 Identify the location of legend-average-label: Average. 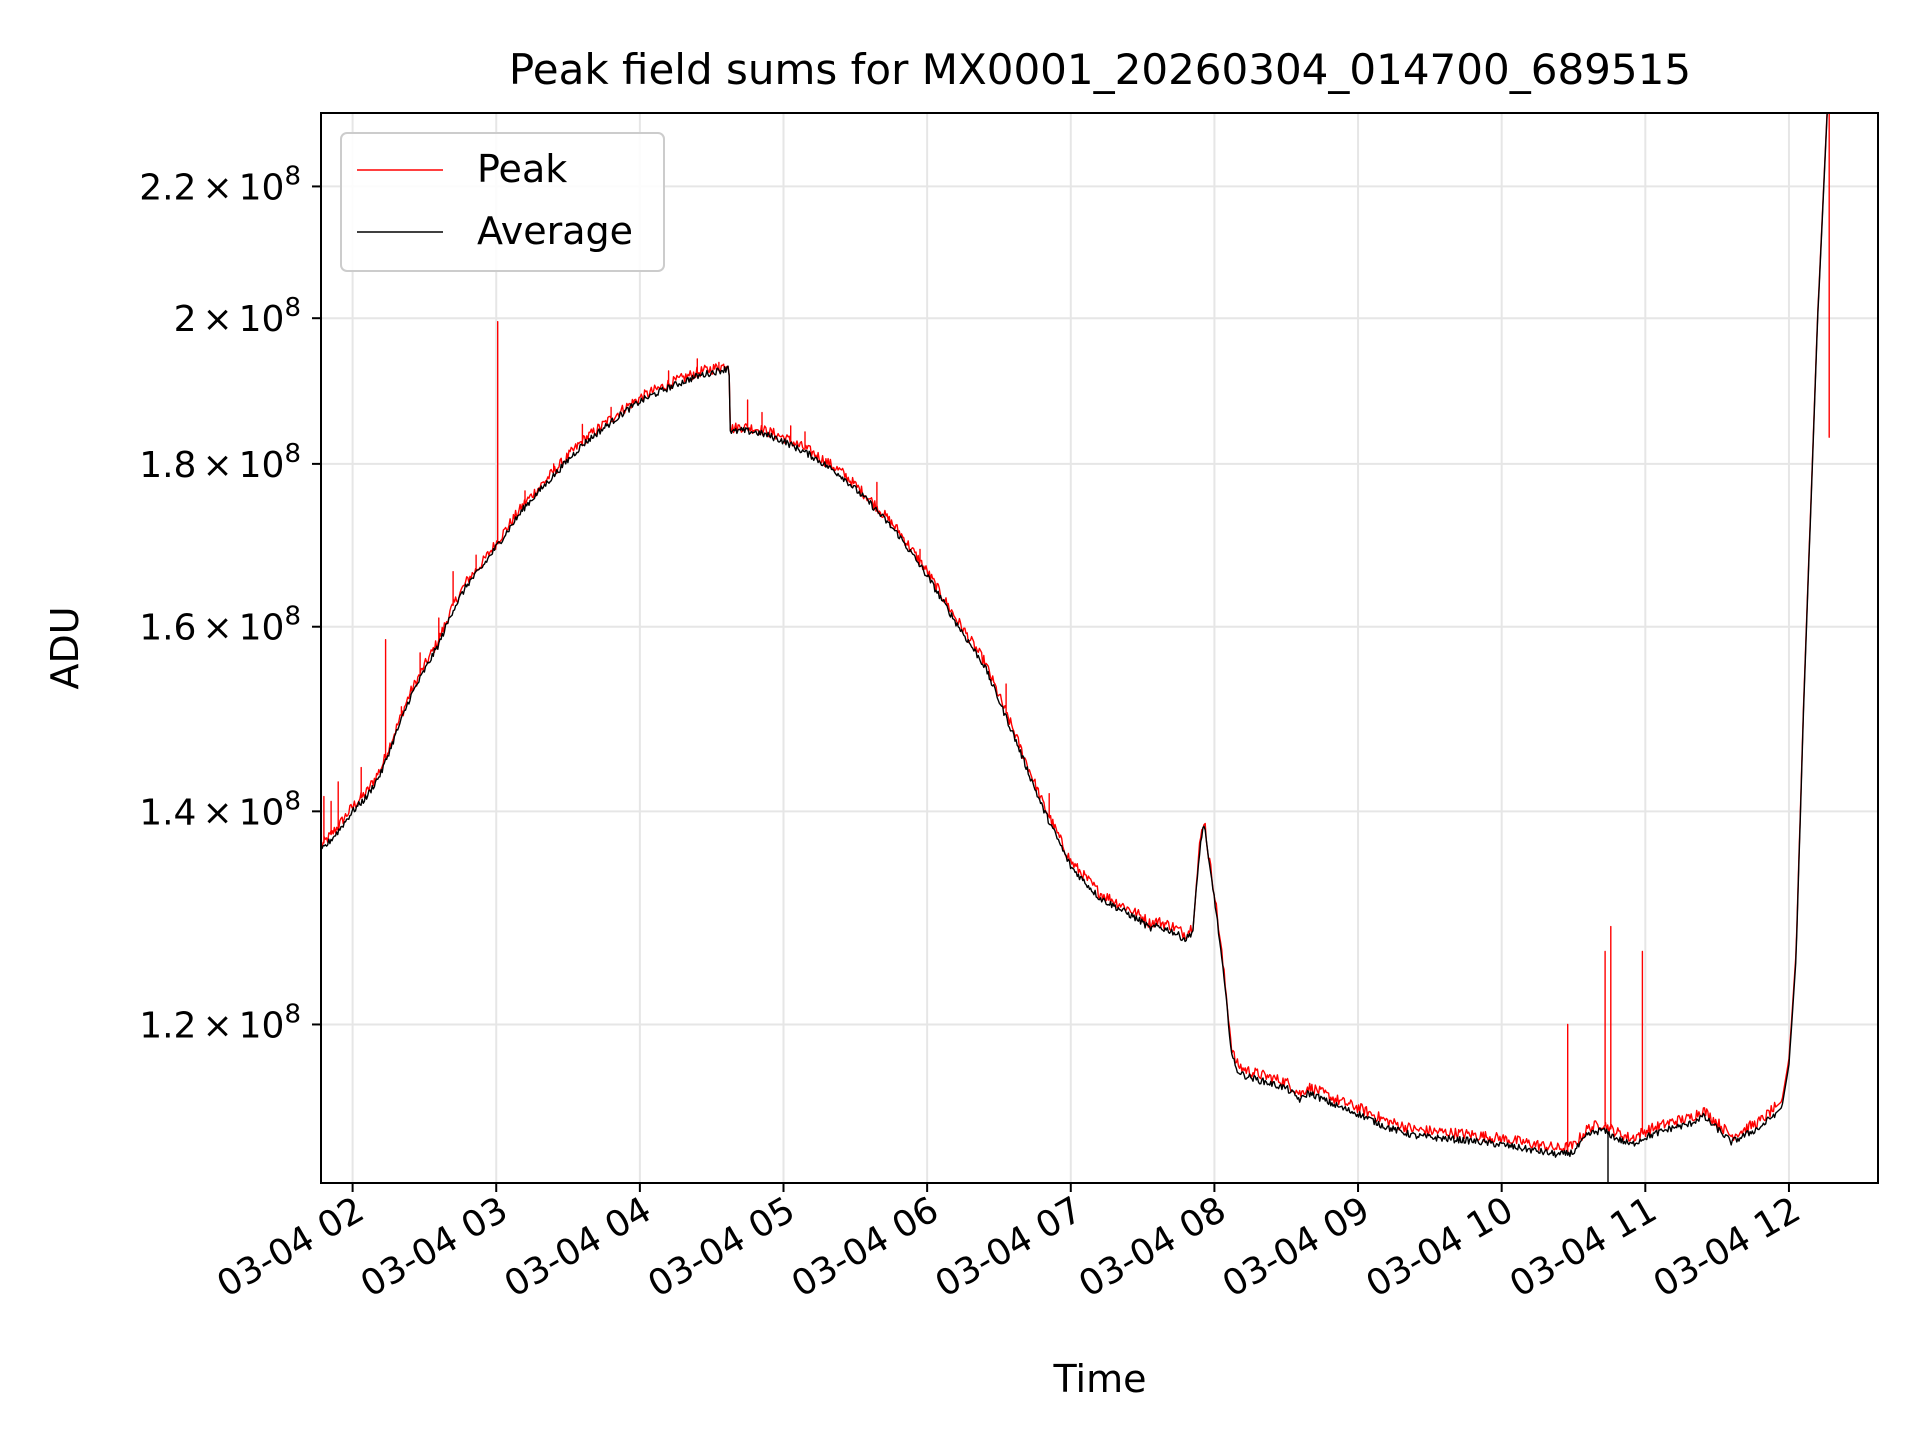
(555, 231).